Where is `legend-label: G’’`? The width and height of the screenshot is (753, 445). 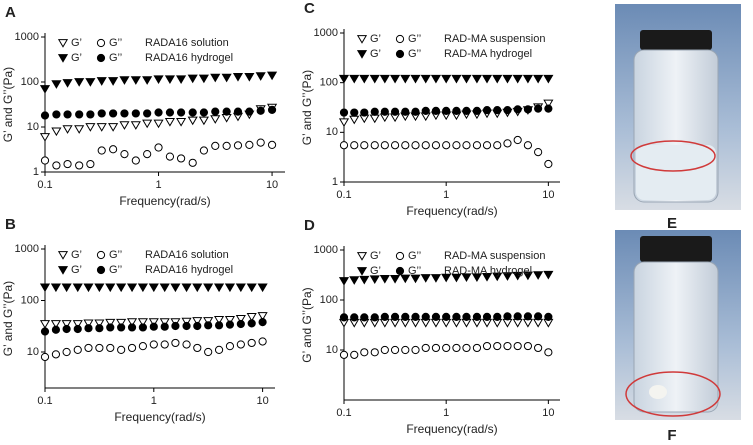 legend-label: G’’ is located at coordinates (115, 43).